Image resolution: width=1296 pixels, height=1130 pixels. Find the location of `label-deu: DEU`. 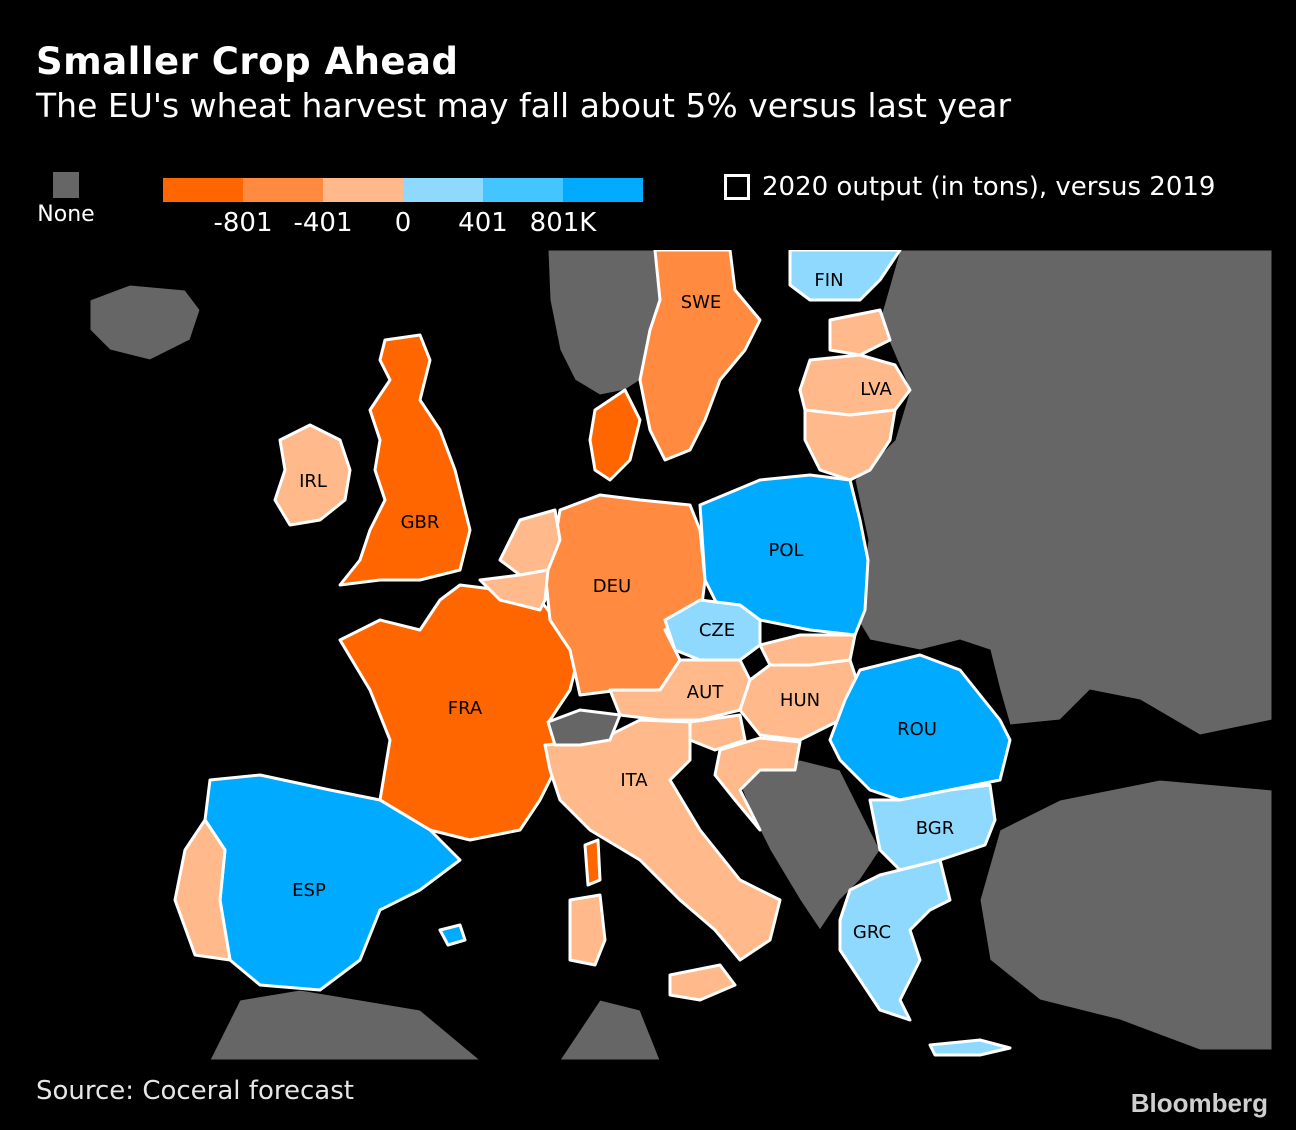

label-deu: DEU is located at coordinates (612, 586).